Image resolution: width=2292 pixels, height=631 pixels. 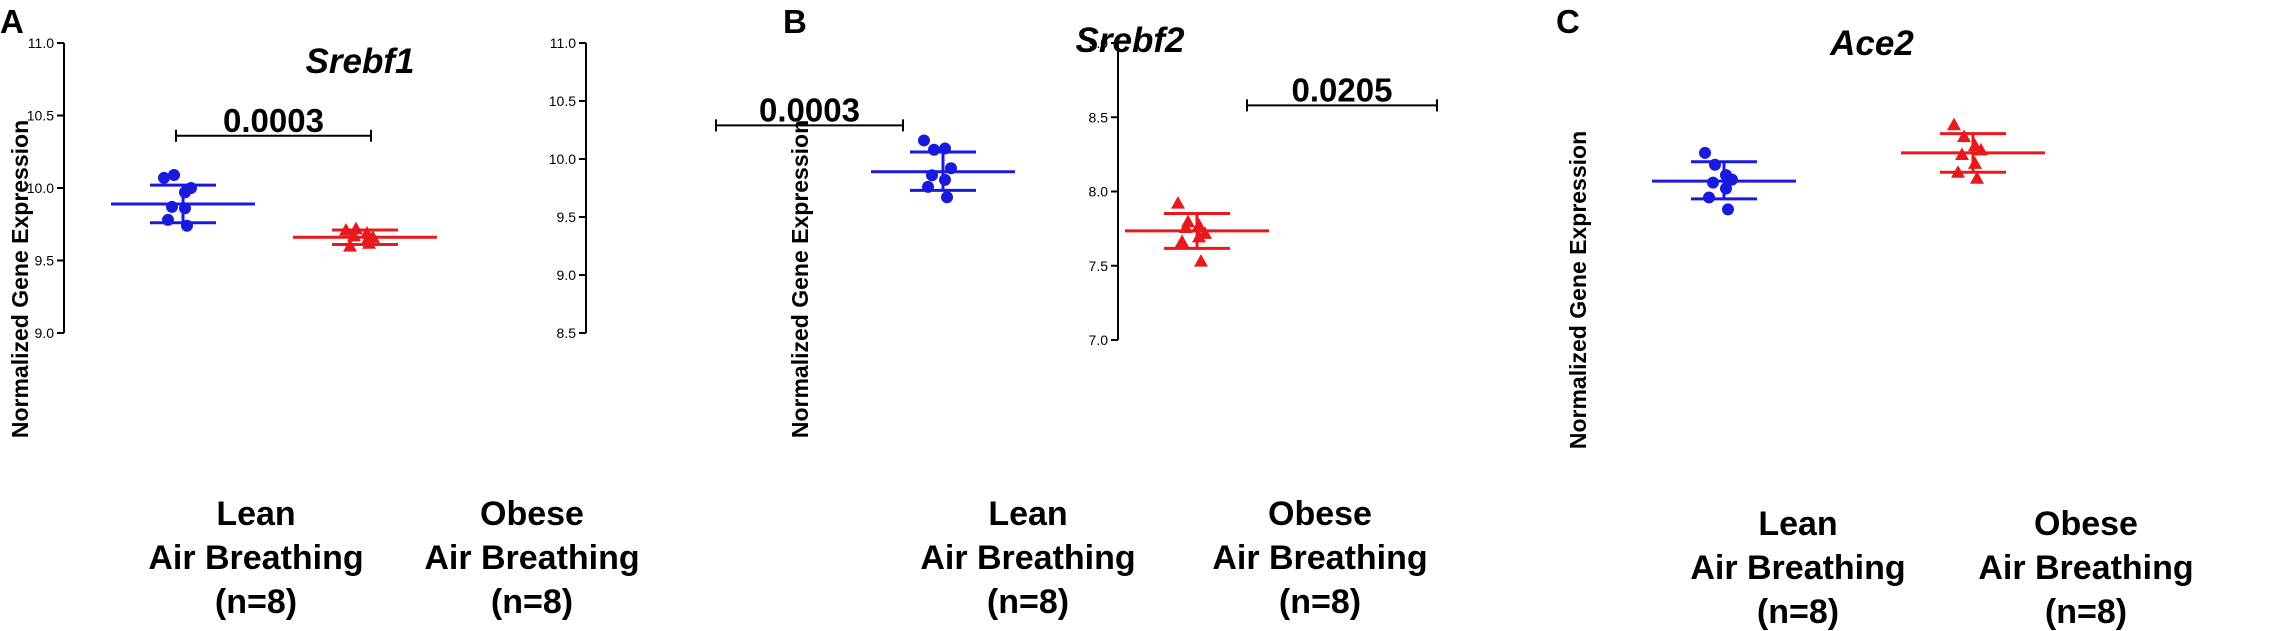 I want to click on chart-title: Srebf2, so click(x=1130, y=40).